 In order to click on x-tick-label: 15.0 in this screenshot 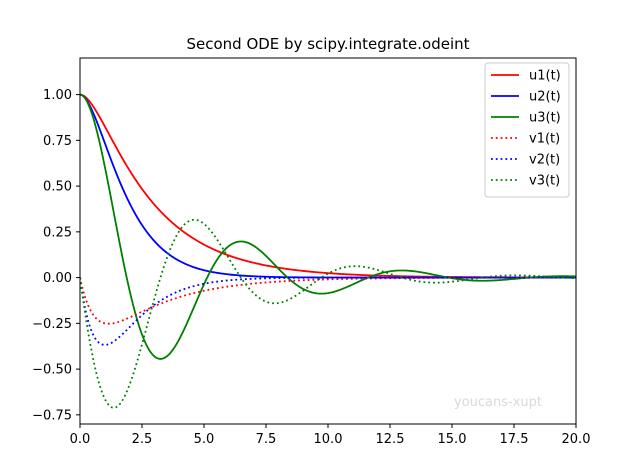, I will do `click(452, 439)`.